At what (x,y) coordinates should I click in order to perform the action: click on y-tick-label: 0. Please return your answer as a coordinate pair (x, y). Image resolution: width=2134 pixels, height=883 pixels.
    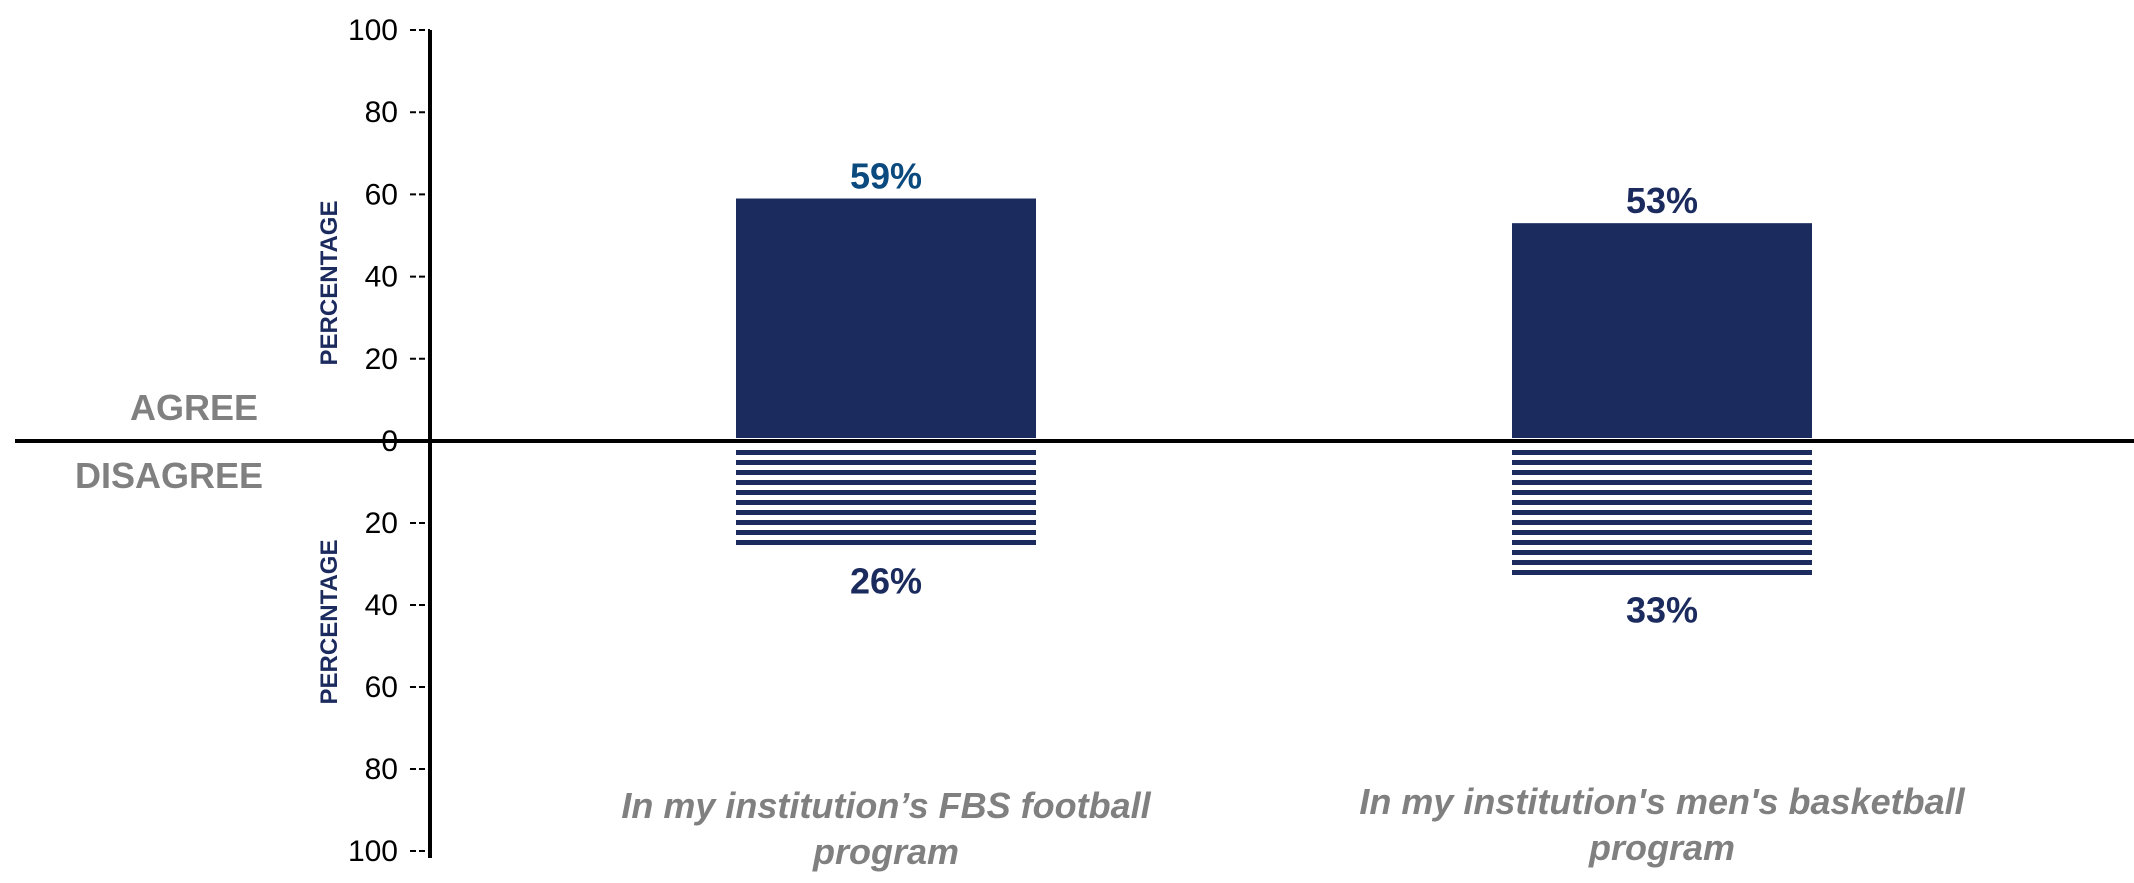
    Looking at the image, I should click on (389, 441).